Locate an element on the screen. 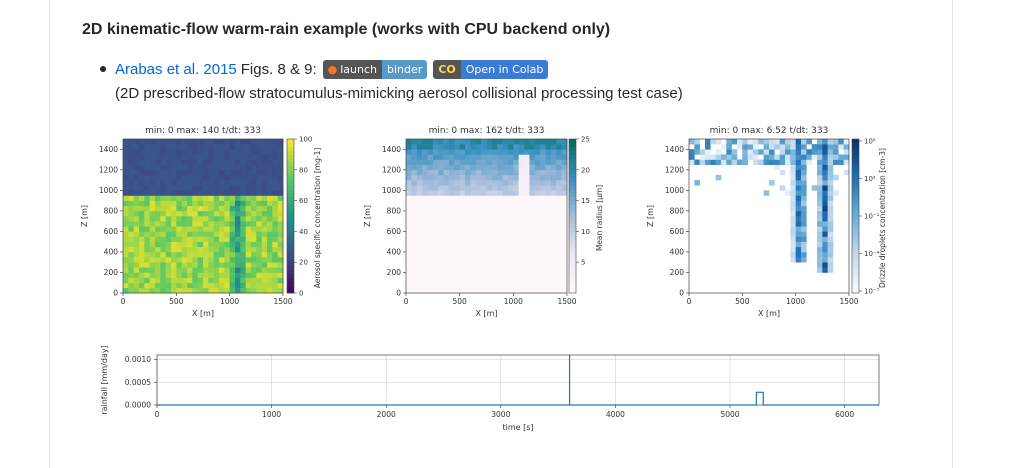  reference-link: Arabas et al. 2015 is located at coordinates (176, 69).